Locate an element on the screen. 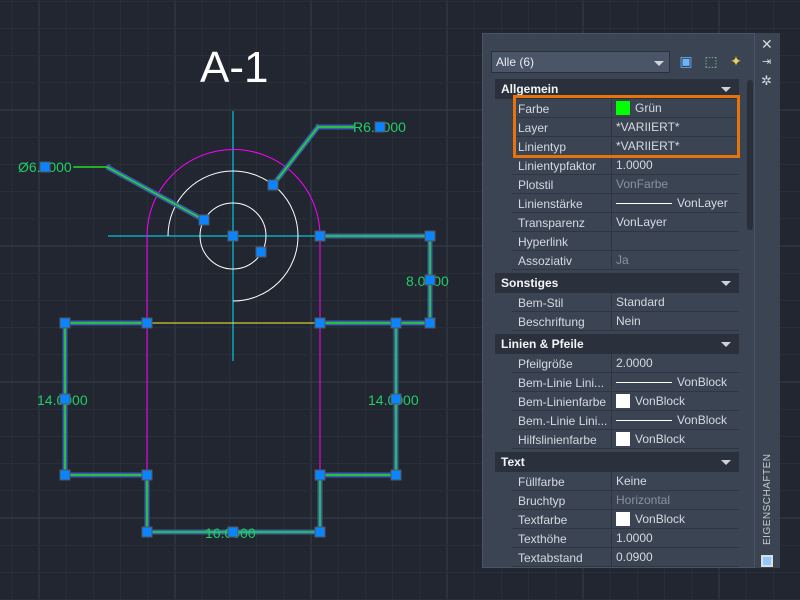 The height and width of the screenshot is (600, 800). property-row: Textabstand 0.0900 is located at coordinates (625, 557).